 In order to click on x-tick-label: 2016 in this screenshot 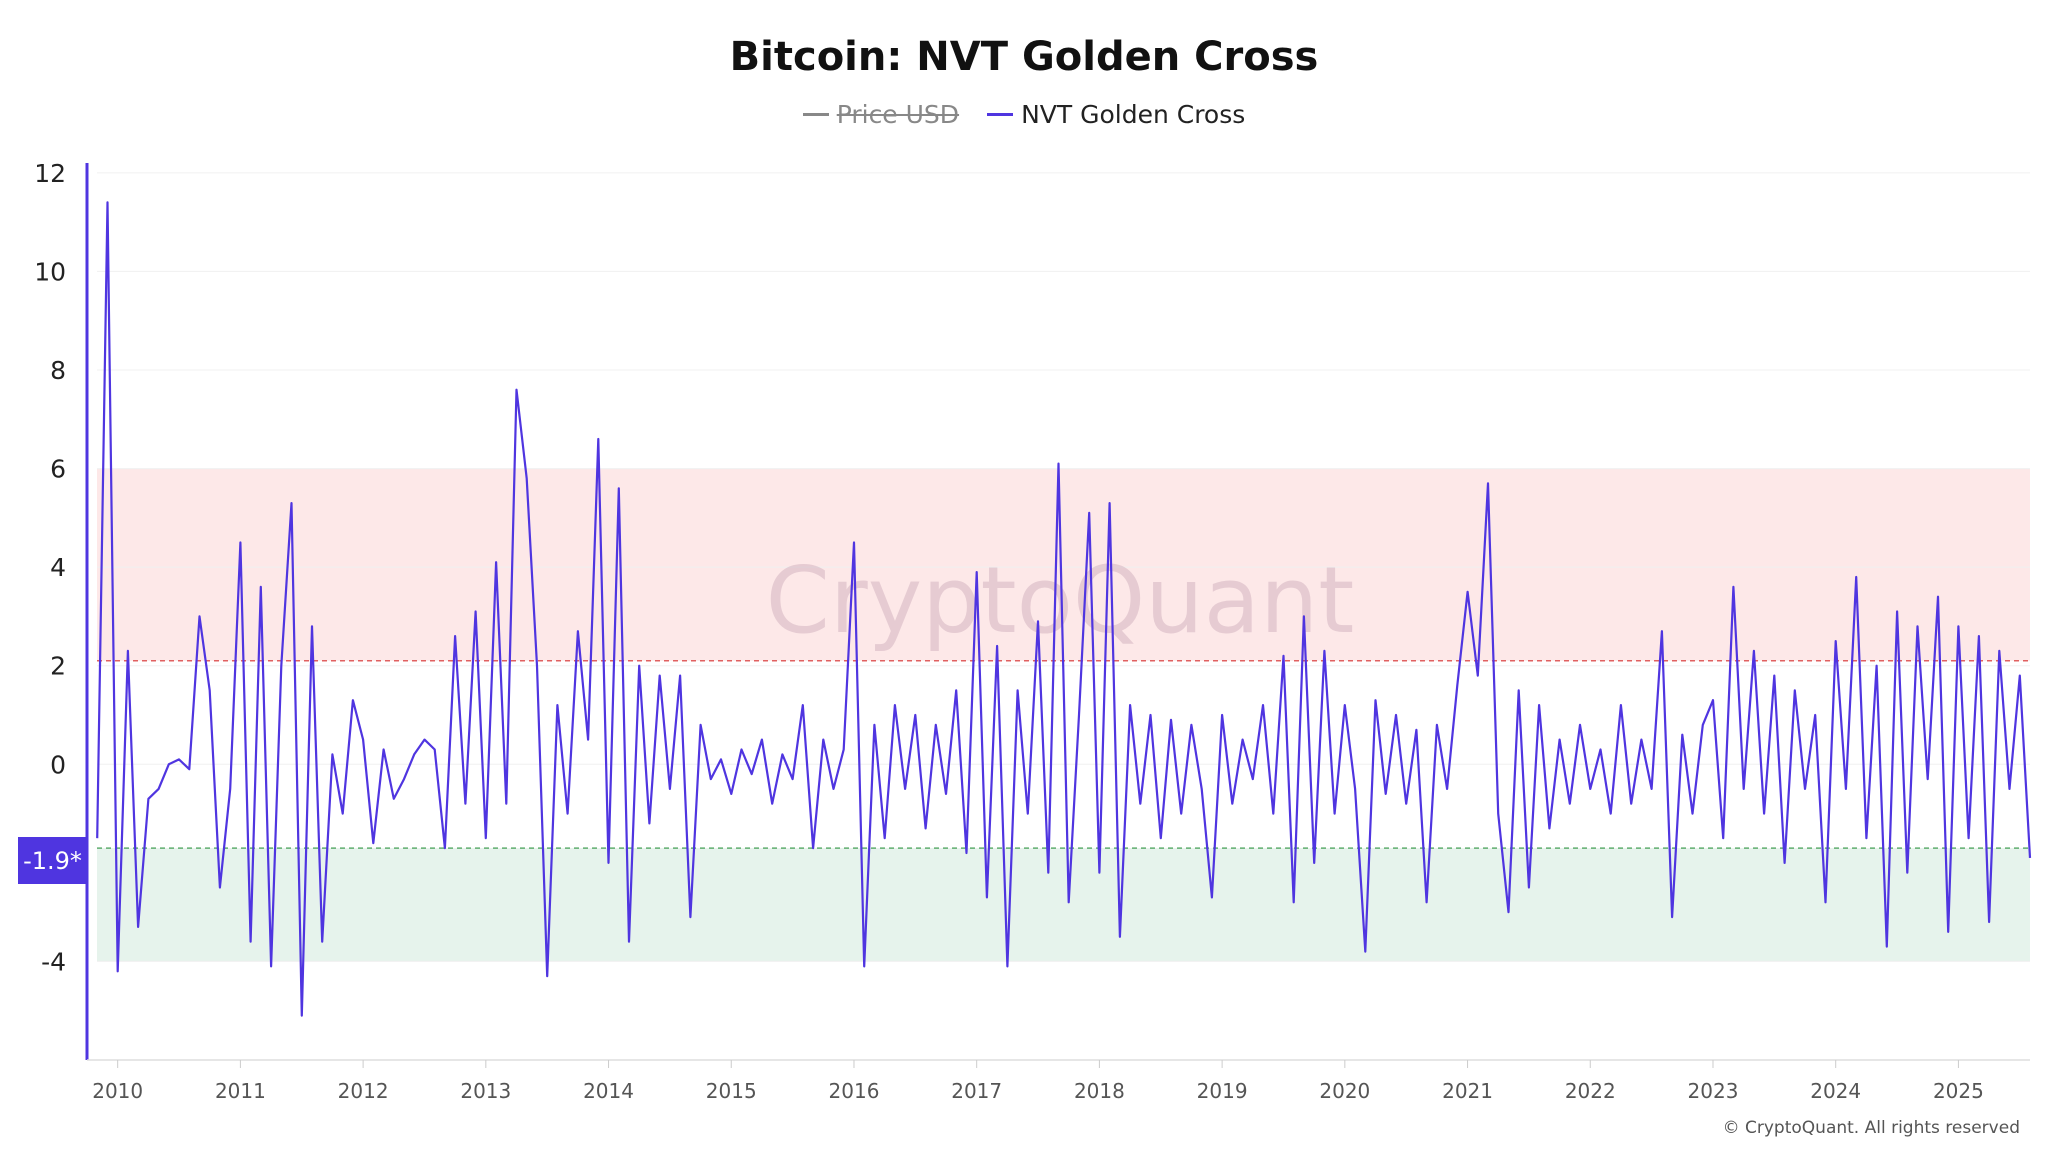, I will do `click(854, 1091)`.